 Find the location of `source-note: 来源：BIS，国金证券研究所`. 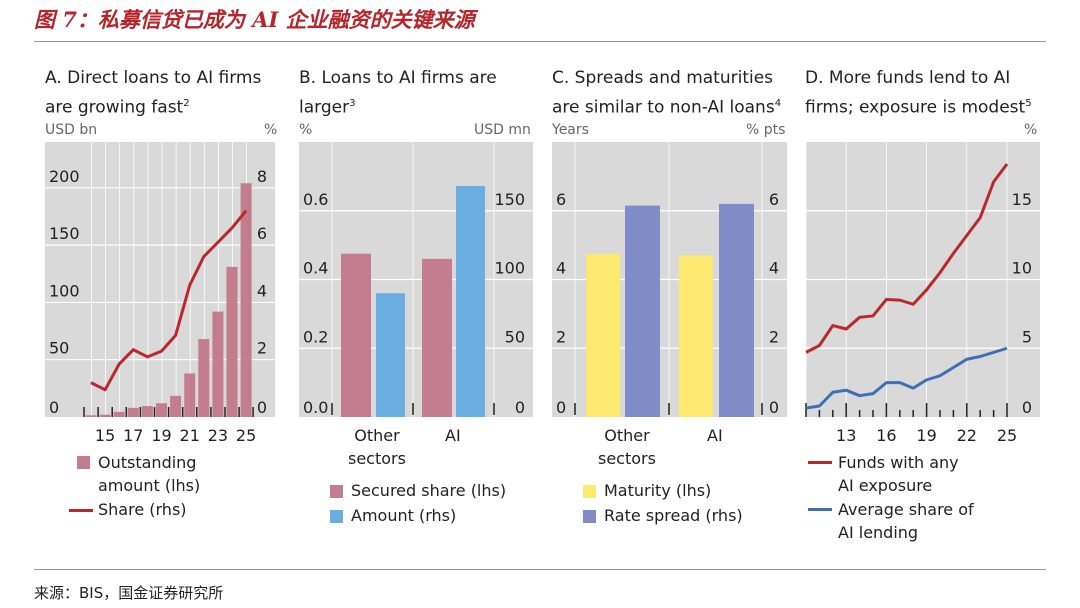

source-note: 来源：BIS，国金证券研究所 is located at coordinates (129, 593).